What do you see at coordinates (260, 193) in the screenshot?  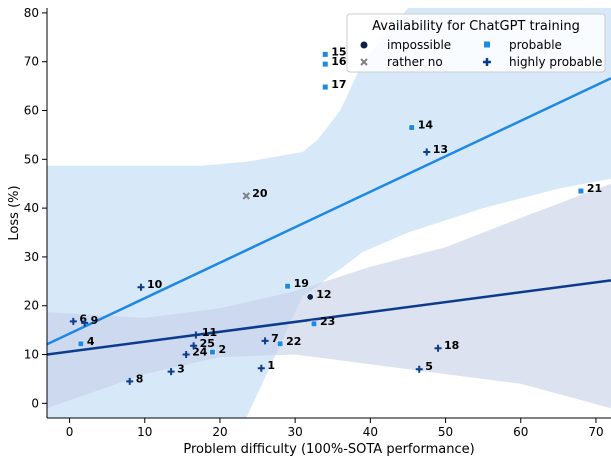 I see `point-label: 20` at bounding box center [260, 193].